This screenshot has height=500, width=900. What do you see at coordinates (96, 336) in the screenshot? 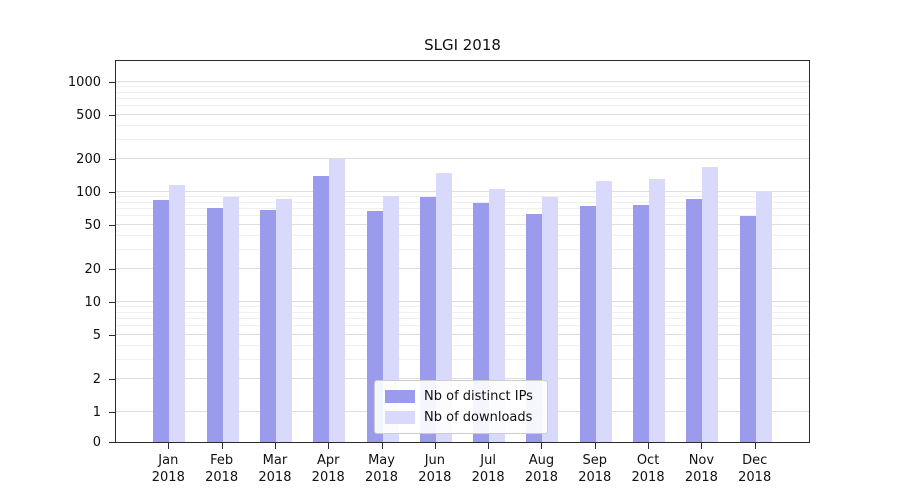
I see `y-tick-label: 5` at bounding box center [96, 336].